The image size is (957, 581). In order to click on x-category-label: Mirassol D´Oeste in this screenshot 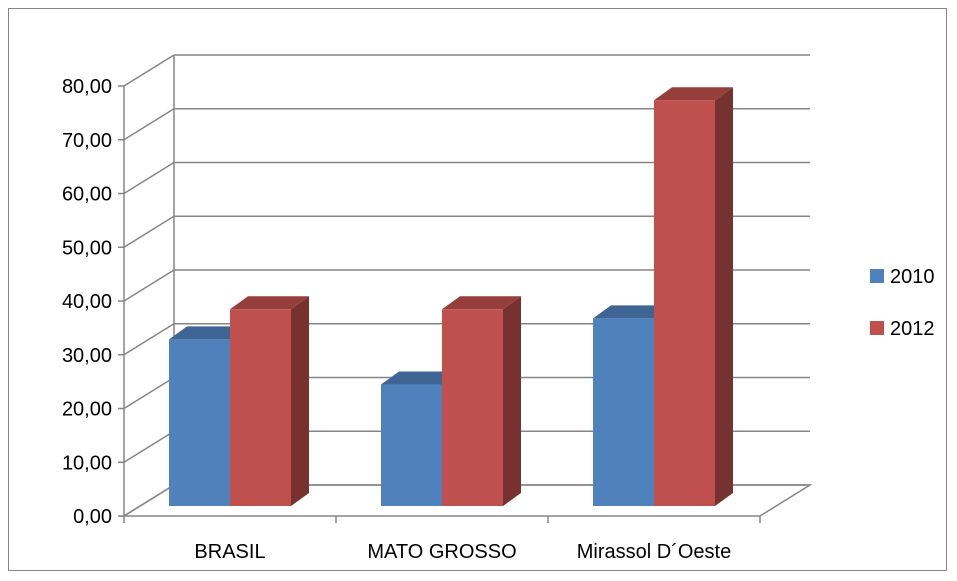, I will do `click(654, 552)`.